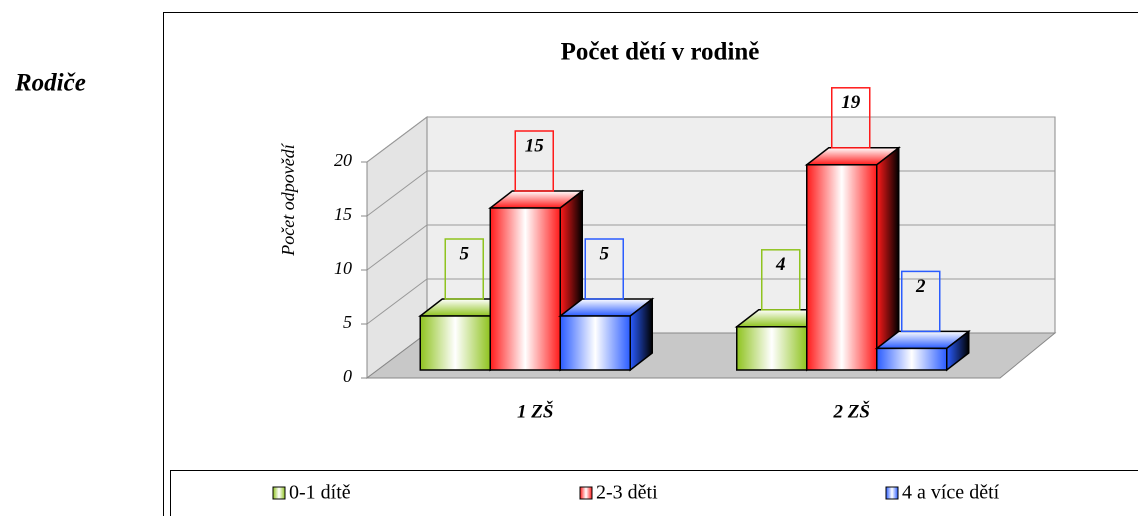 This screenshot has height=516, width=1138. I want to click on data-label: 4, so click(780, 264).